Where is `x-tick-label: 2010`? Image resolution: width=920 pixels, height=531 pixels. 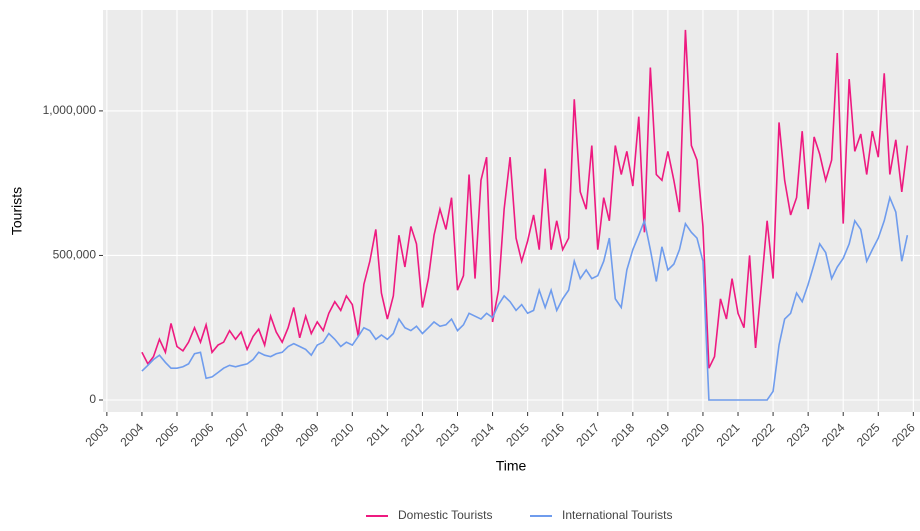
x-tick-label: 2010 is located at coordinates (342, 434).